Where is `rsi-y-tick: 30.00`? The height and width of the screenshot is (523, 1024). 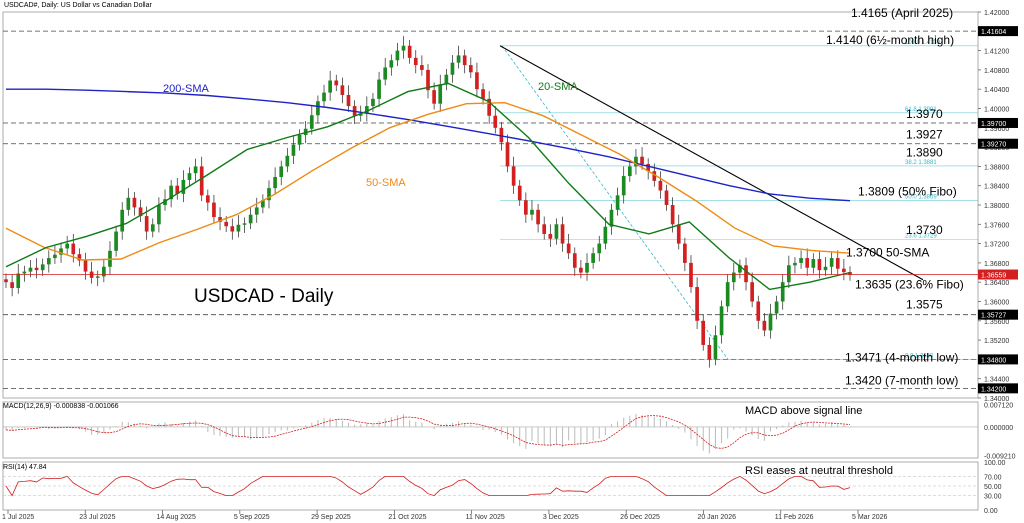
rsi-y-tick: 30.00 is located at coordinates (993, 497).